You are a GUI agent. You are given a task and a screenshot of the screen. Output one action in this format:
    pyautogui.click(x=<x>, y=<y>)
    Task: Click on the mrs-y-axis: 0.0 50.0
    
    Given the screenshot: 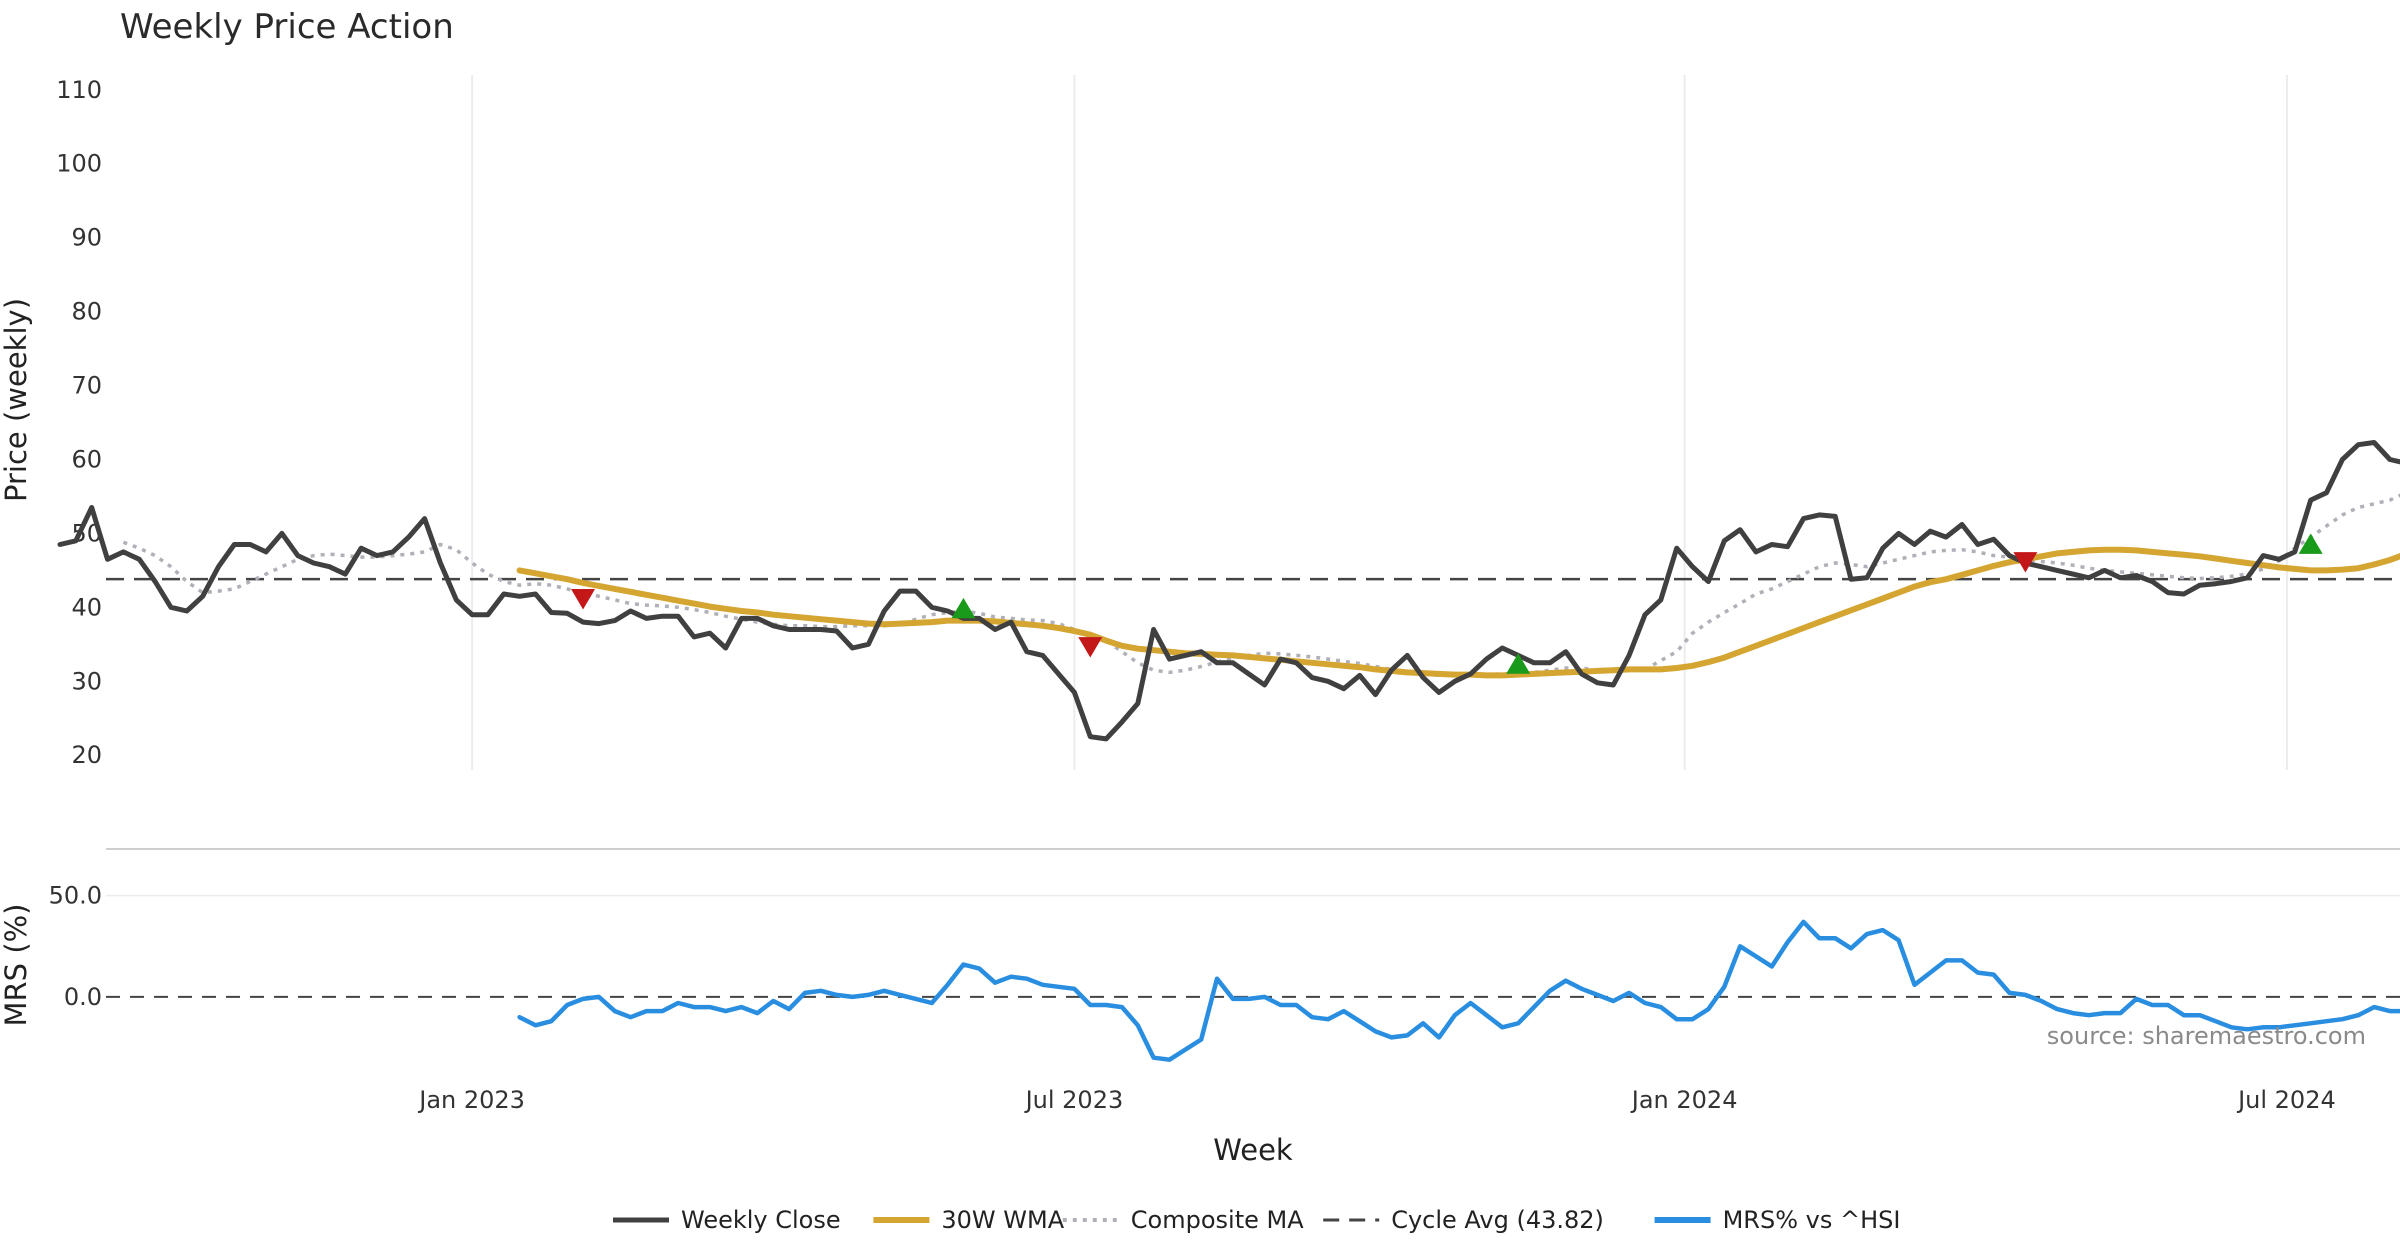 What is the action you would take?
    pyautogui.click(x=75, y=946)
    